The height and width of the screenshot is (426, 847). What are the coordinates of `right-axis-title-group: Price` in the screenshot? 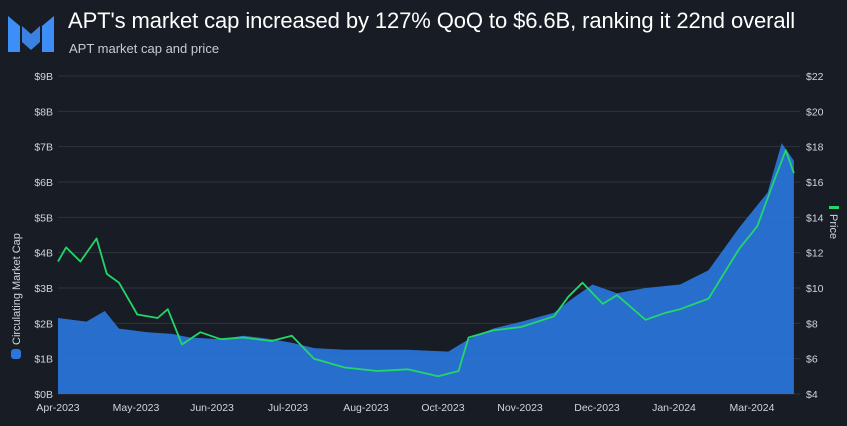 It's located at (833, 222).